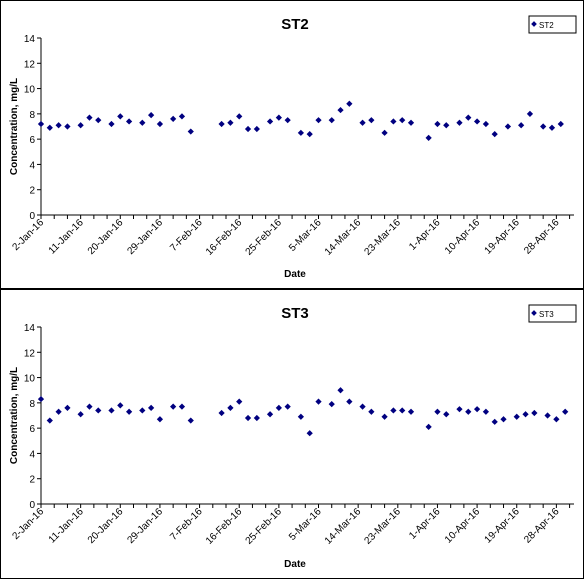  I want to click on y-tick-label: 10, so click(30, 379).